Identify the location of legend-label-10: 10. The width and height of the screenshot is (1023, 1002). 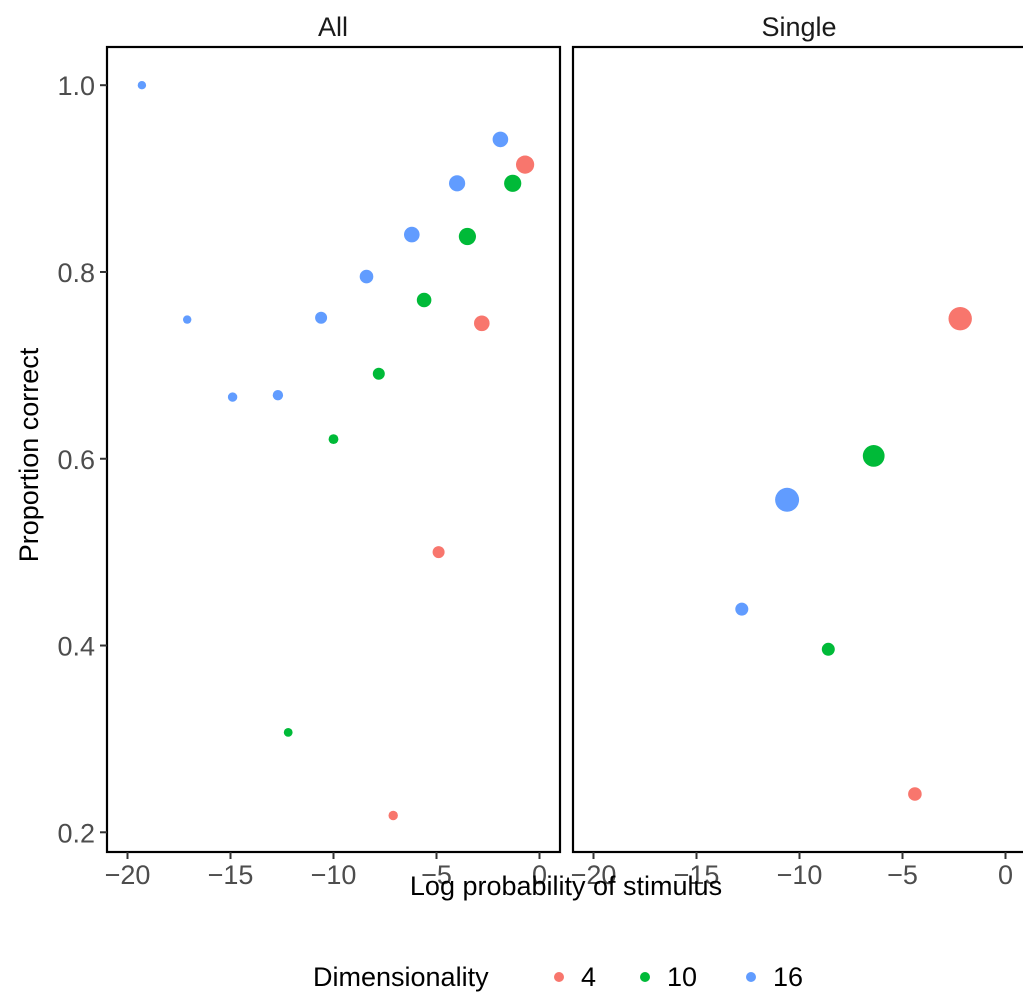
(682, 977).